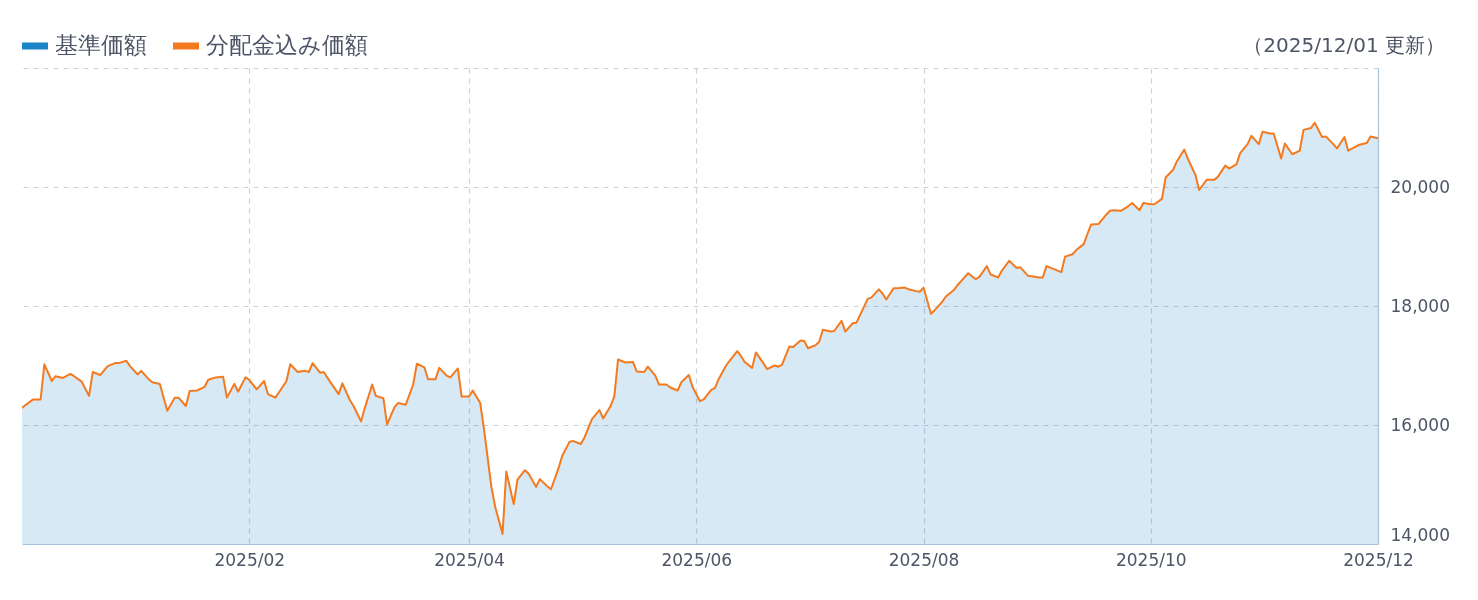  Describe the element at coordinates (1378, 559) in the screenshot. I see `x-tick-label: 2025/12` at that location.